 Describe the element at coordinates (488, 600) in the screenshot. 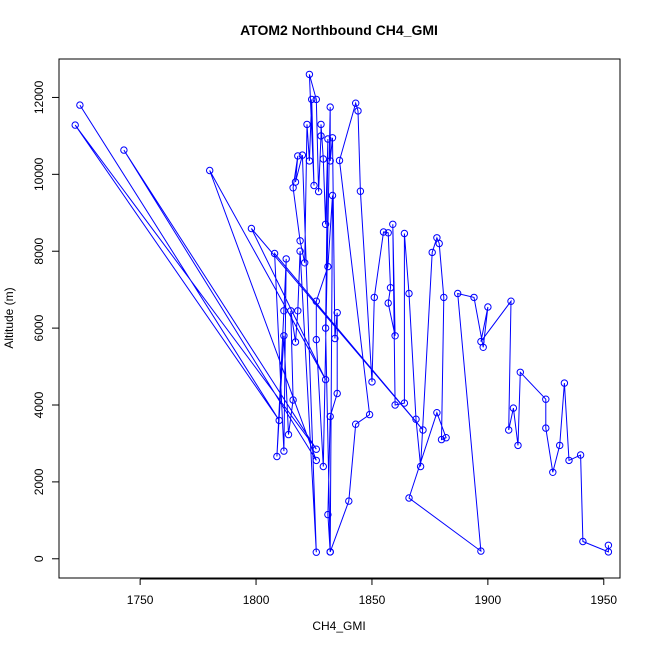

I see `x-tick-label: 1900` at that location.